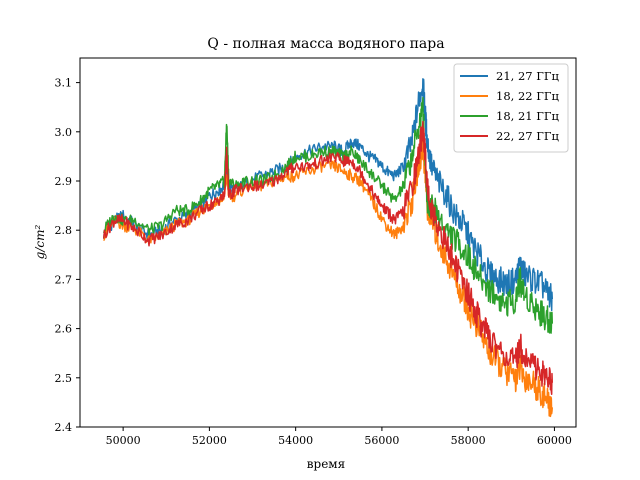  I want to click on x-tick-label: 58000, so click(468, 440).